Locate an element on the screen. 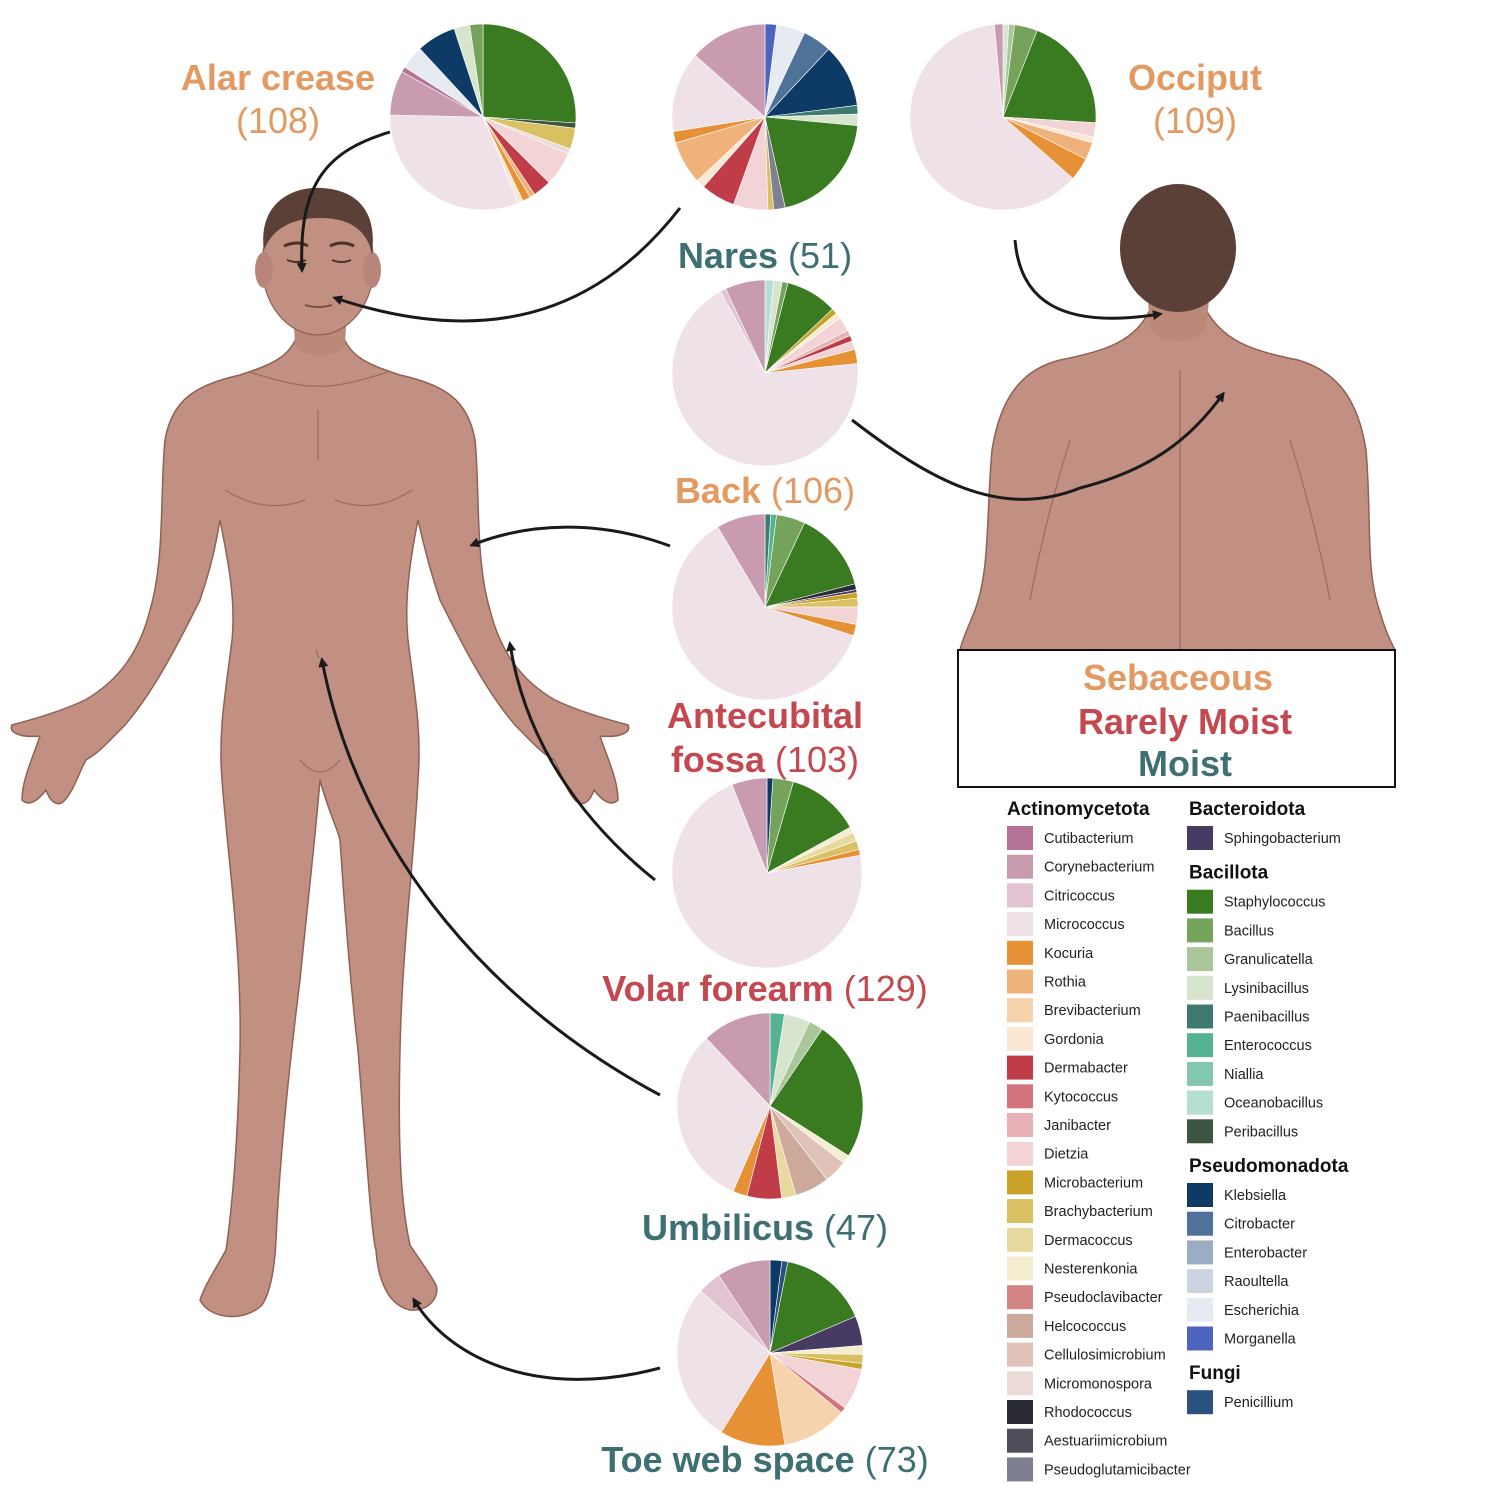  legend-label-staphylococcus: Staphylococcus is located at coordinates (1275, 903).